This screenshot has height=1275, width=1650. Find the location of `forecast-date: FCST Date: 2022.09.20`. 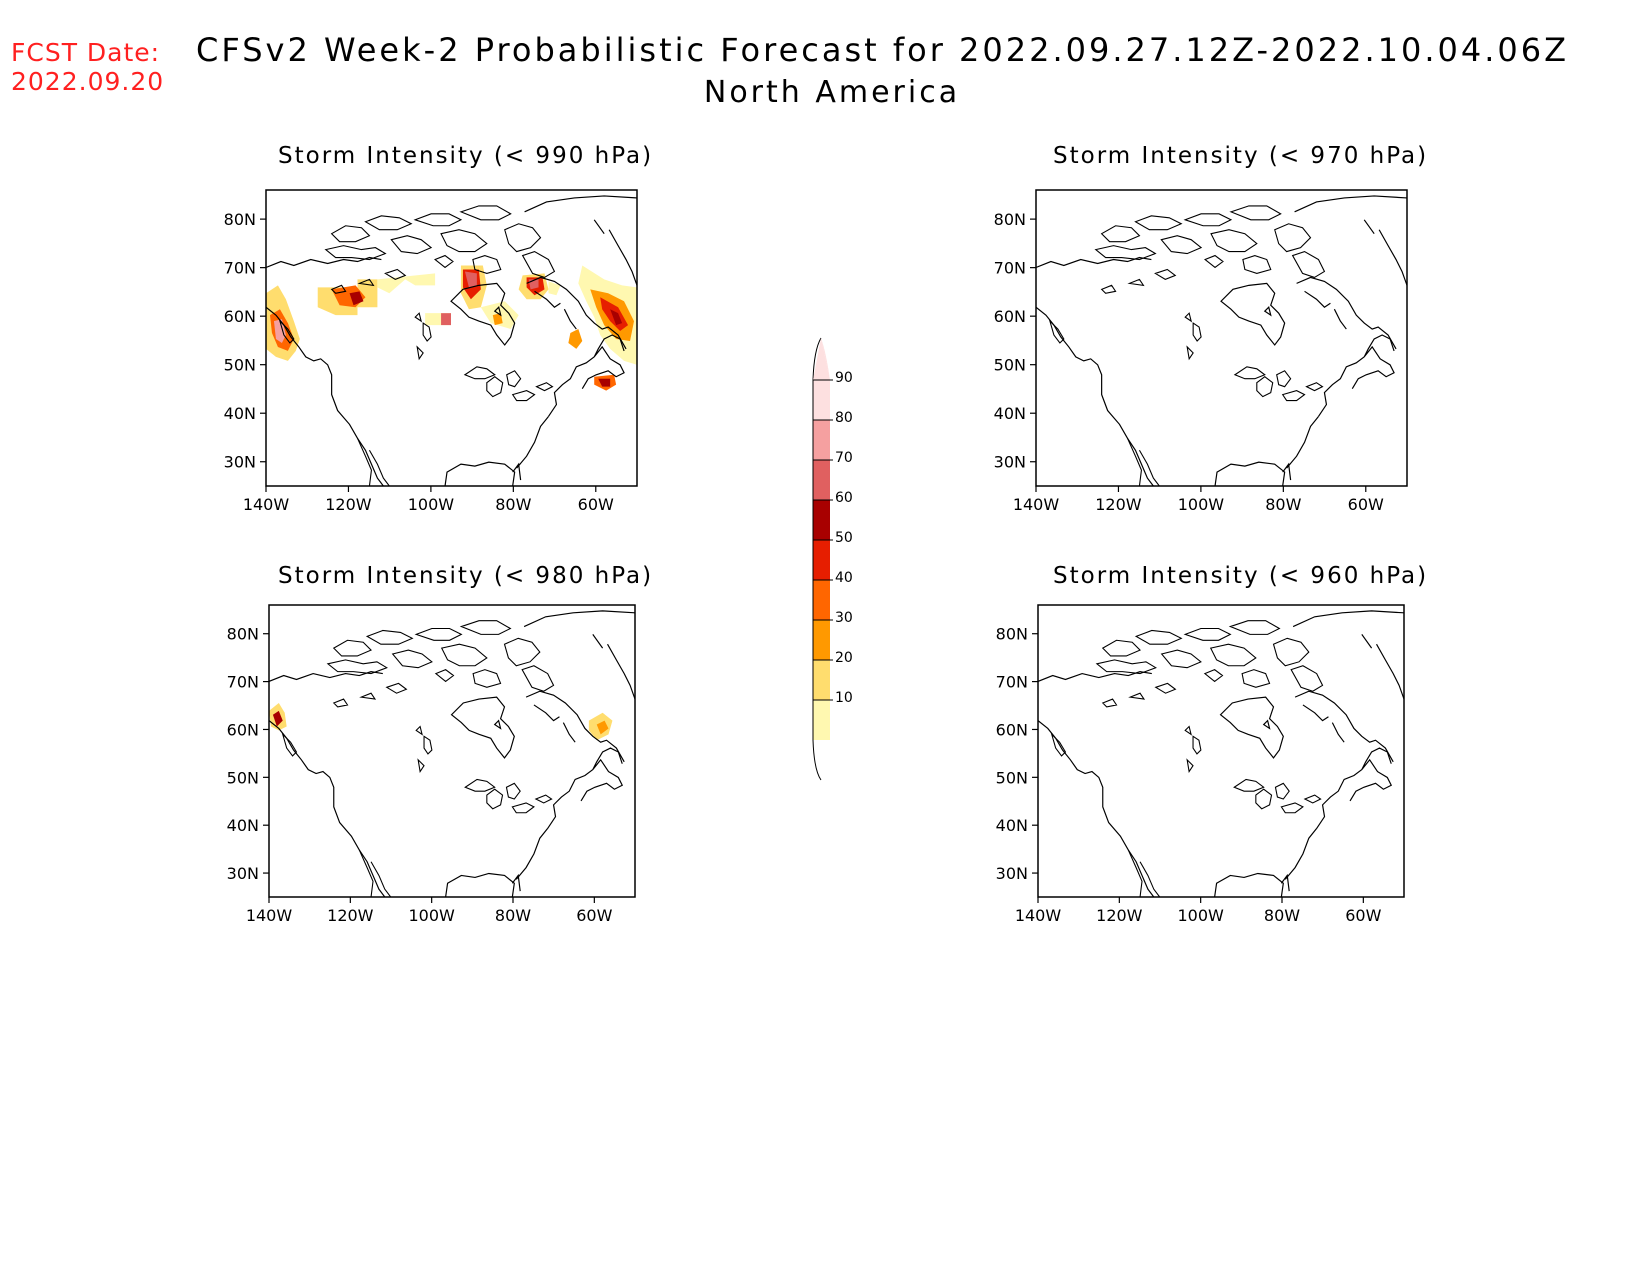

forecast-date: FCST Date: 2022.09.20 is located at coordinates (87, 67).